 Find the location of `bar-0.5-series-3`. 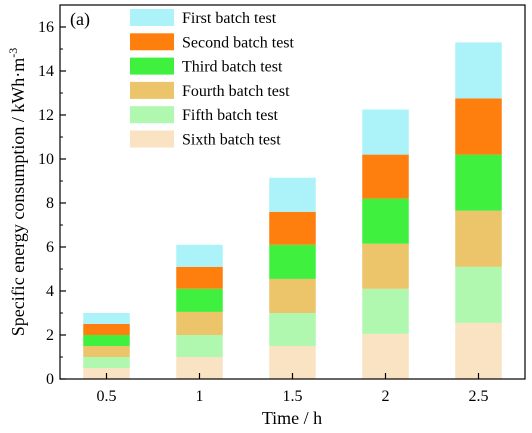

bar-0.5-series-3 is located at coordinates (106, 351).